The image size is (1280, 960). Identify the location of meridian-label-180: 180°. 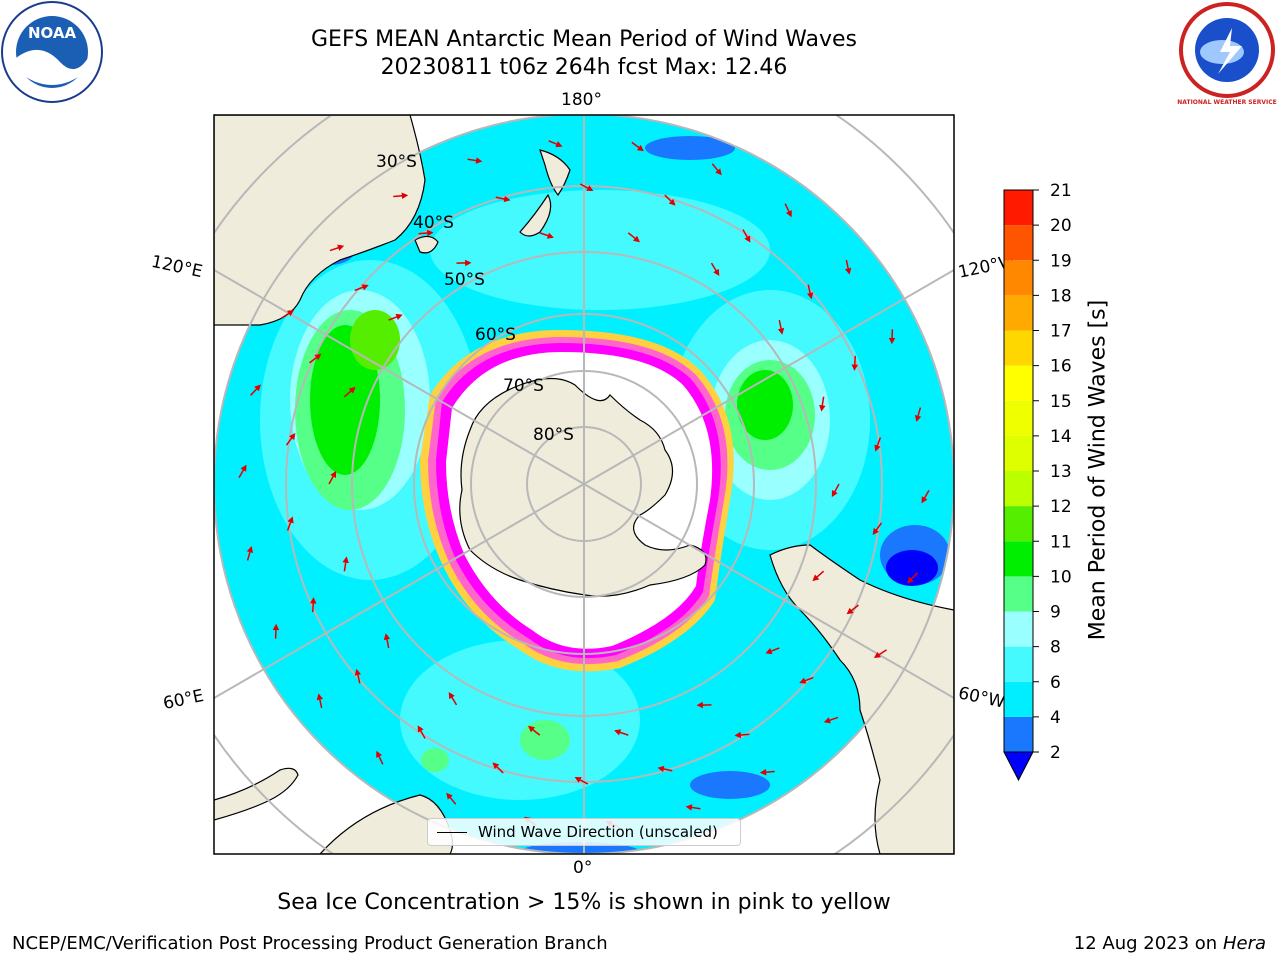
(581, 100).